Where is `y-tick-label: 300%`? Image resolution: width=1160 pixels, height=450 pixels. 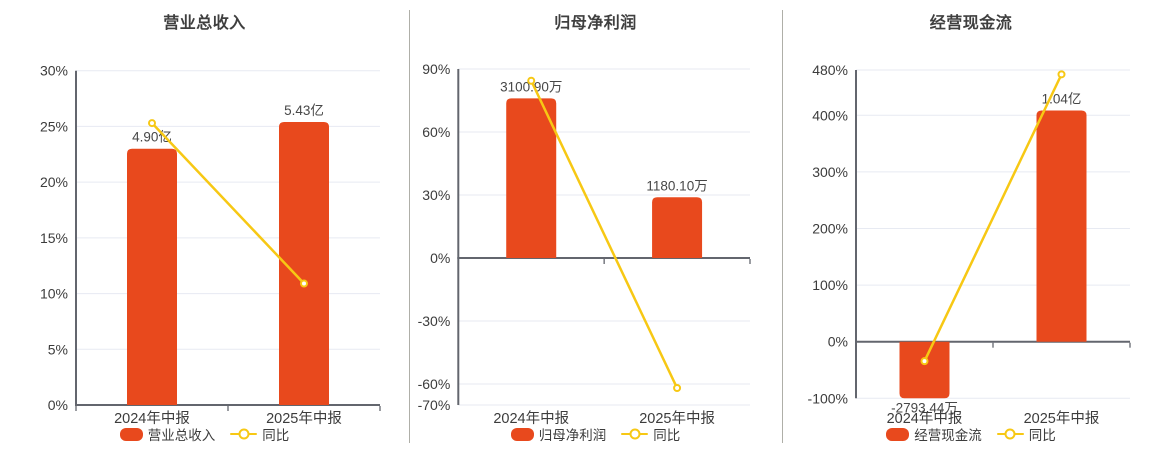
y-tick-label: 300% is located at coordinates (830, 172).